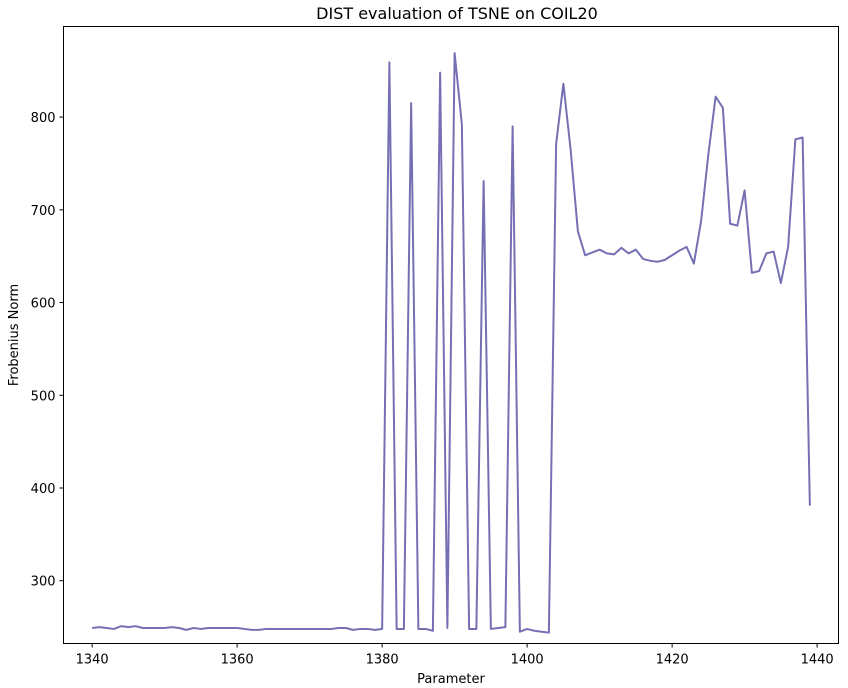 The width and height of the screenshot is (848, 688). I want to click on y-axis-label: Frobenius Norm, so click(14, 335).